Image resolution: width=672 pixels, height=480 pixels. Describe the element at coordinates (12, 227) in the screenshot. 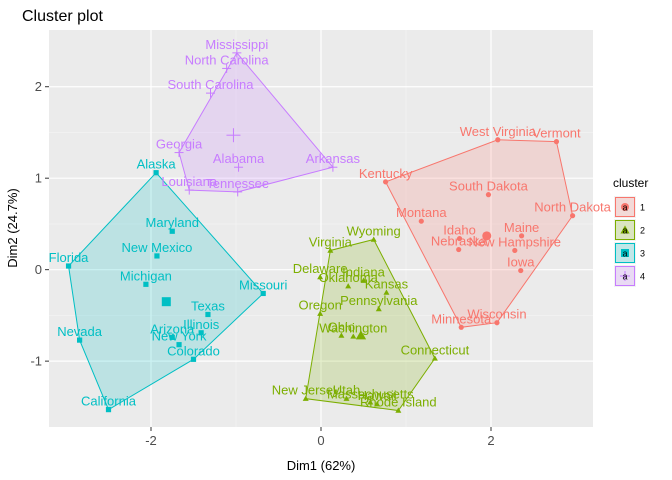

I see `y-axis-title: Dim2 (24.7%)` at that location.